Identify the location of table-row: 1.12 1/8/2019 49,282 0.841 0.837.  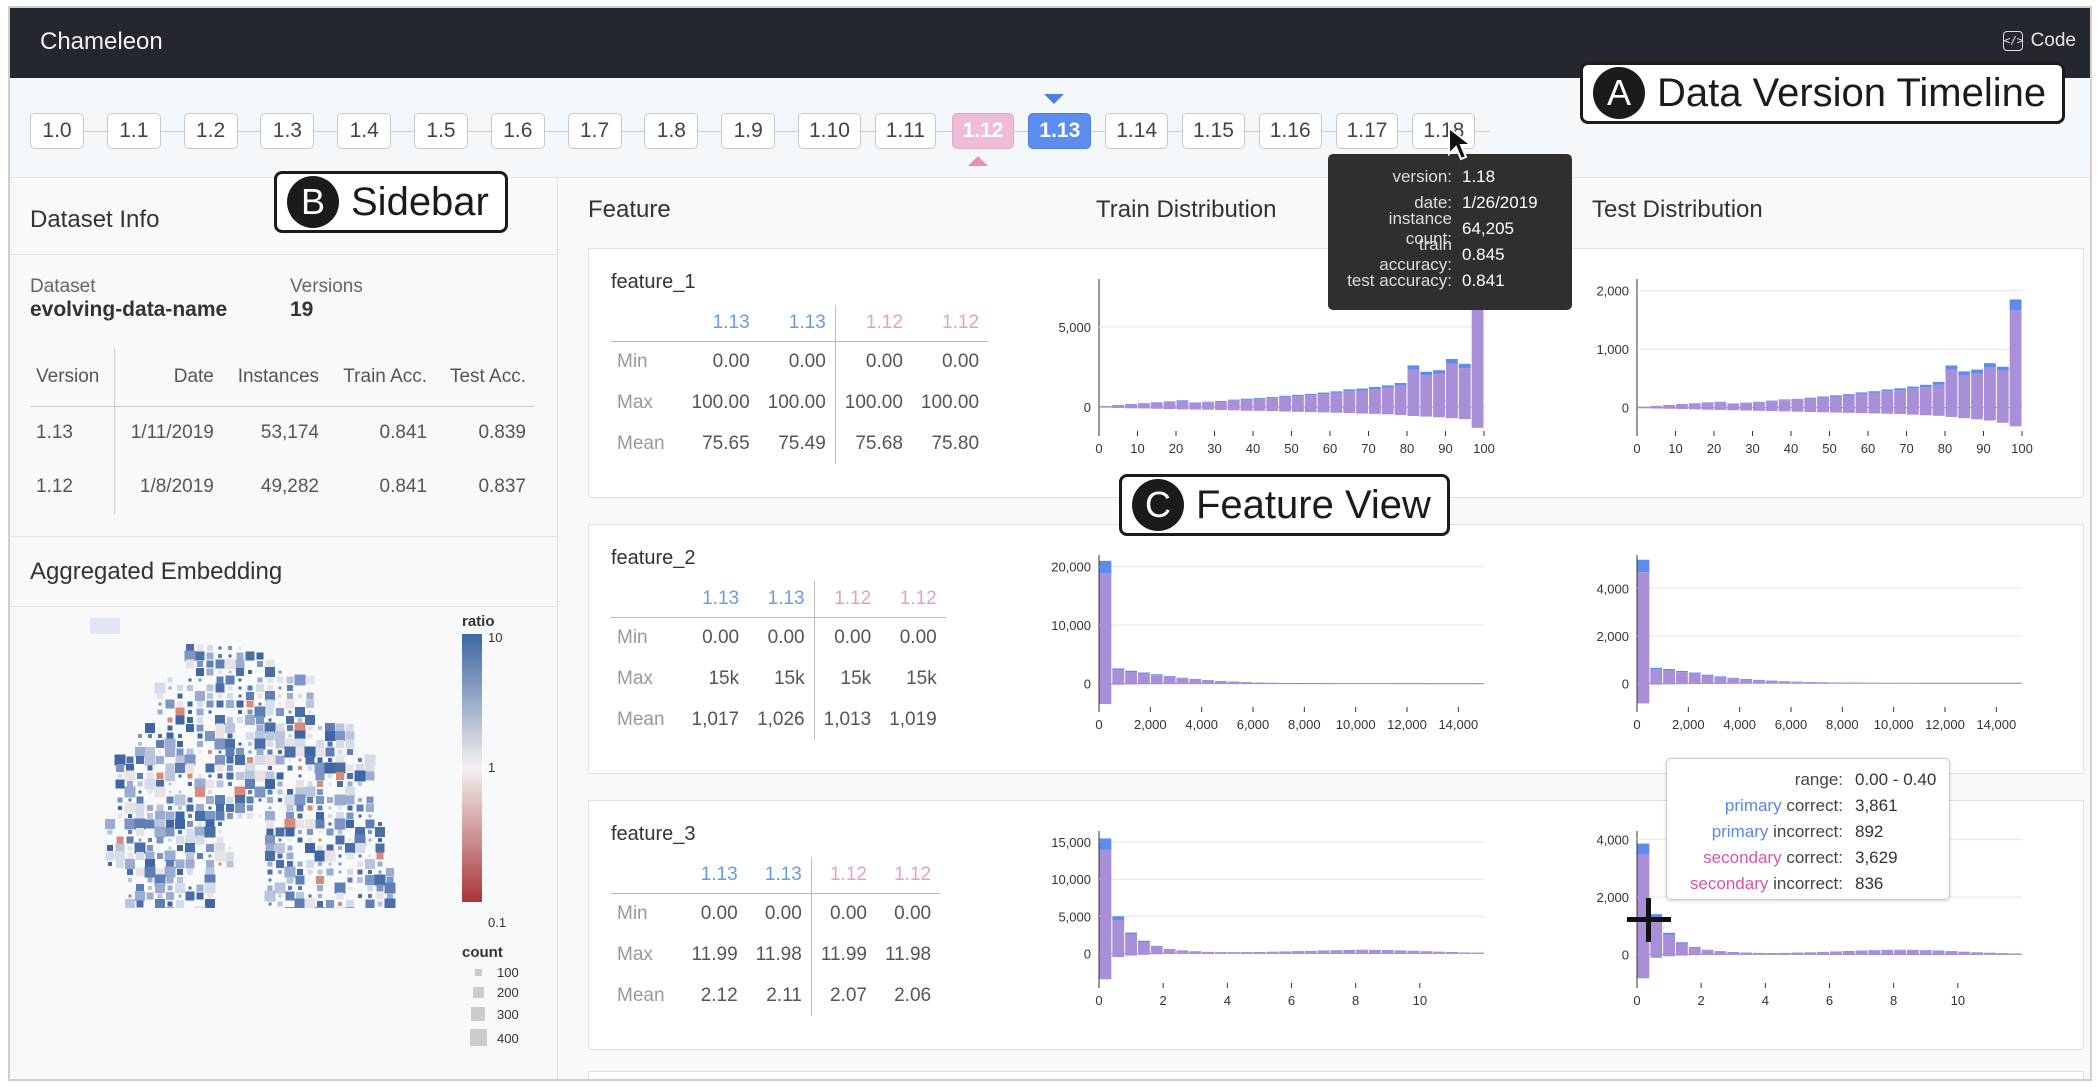
(282, 487).